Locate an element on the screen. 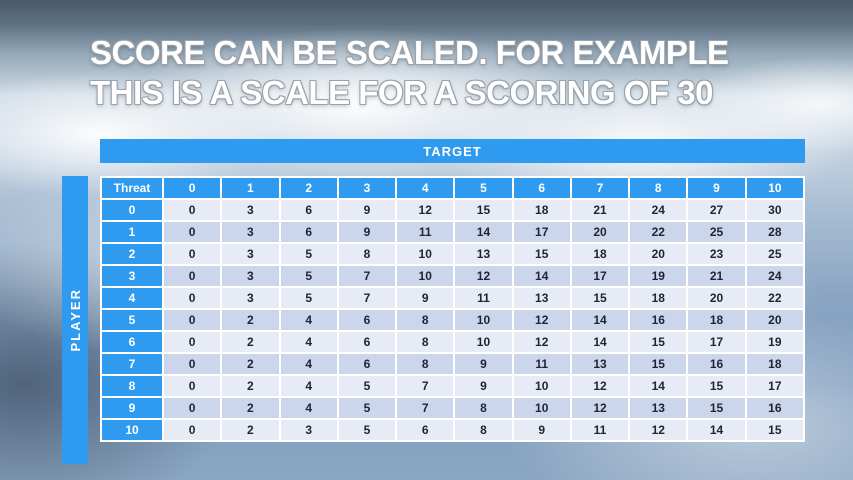 This screenshot has height=480, width=853. score-cell-r1-c10: 28 is located at coordinates (775, 232).